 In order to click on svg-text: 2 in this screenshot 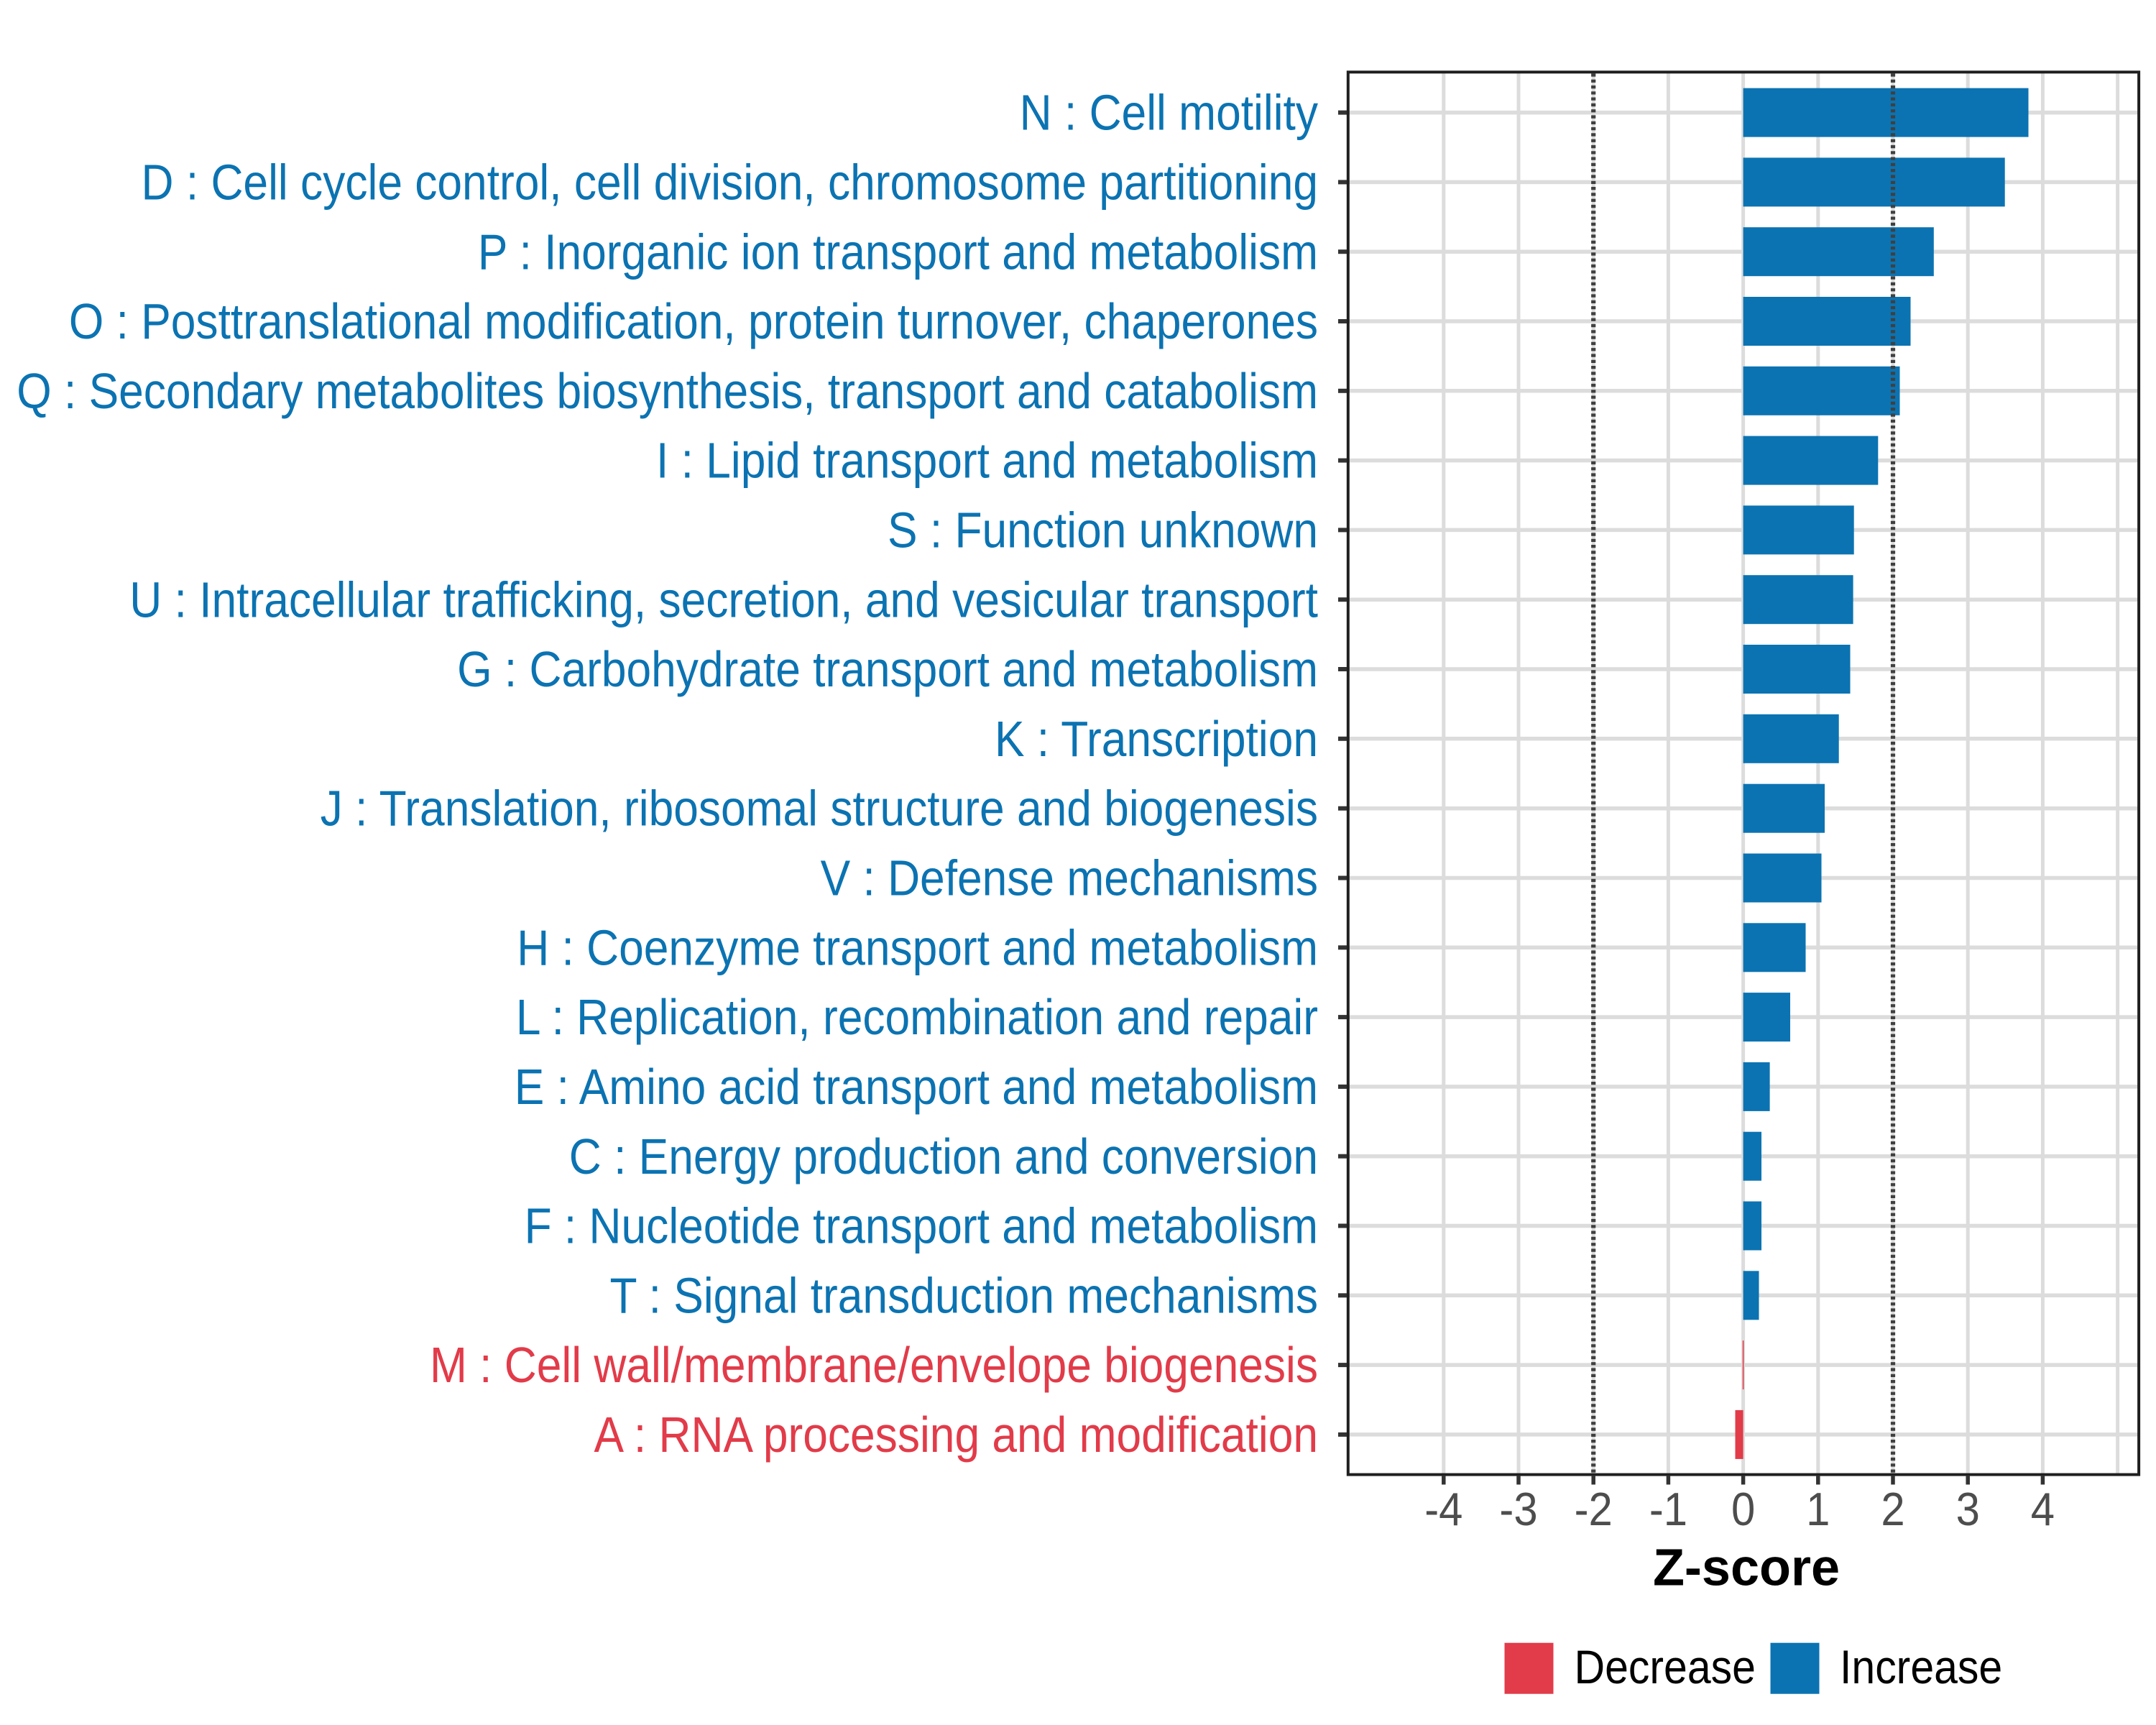, I will do `click(1892, 1510)`.